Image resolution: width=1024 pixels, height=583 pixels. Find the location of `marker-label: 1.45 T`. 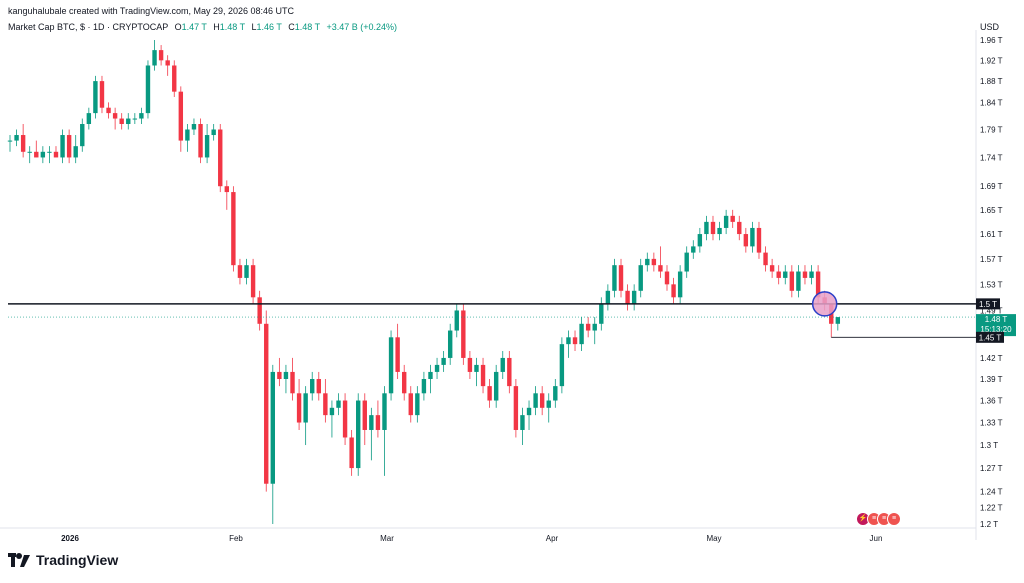

marker-label: 1.45 T is located at coordinates (990, 337).